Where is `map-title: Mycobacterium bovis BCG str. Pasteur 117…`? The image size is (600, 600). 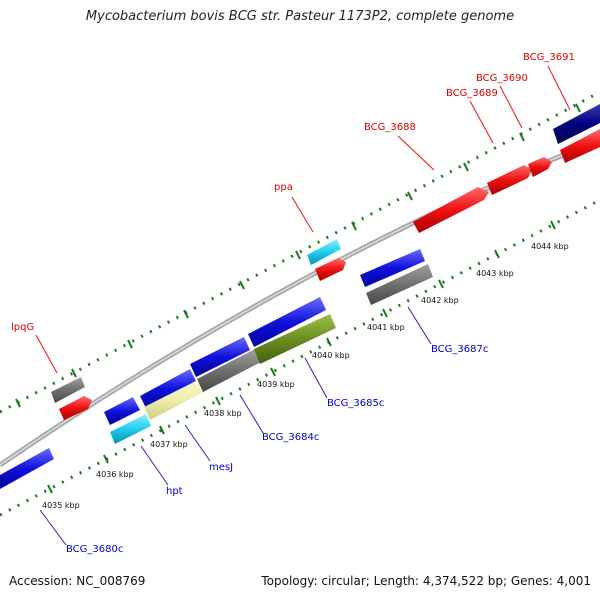 map-title: Mycobacterium bovis BCG str. Pasteur 117… is located at coordinates (300, 16).